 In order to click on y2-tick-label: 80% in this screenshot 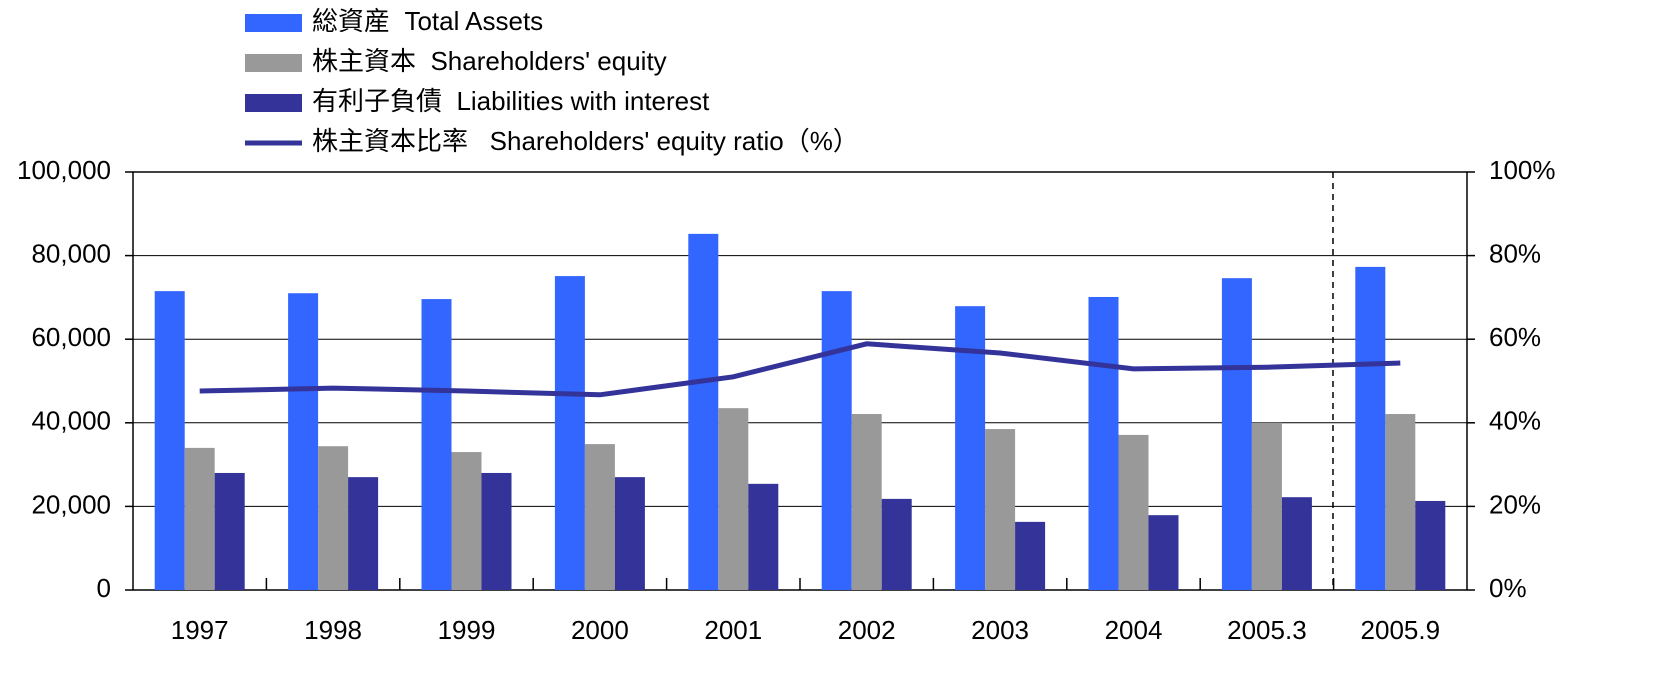, I will do `click(1515, 253)`.